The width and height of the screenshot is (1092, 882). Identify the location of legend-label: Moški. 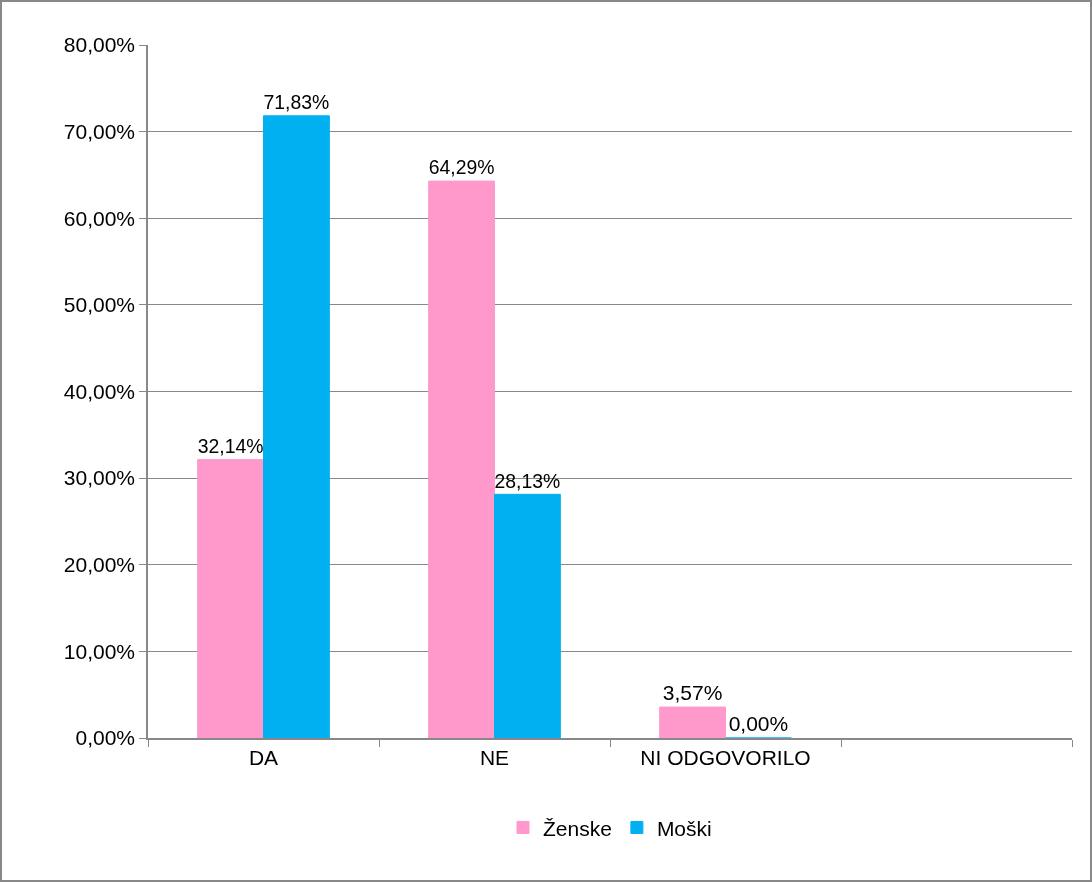
(684, 828).